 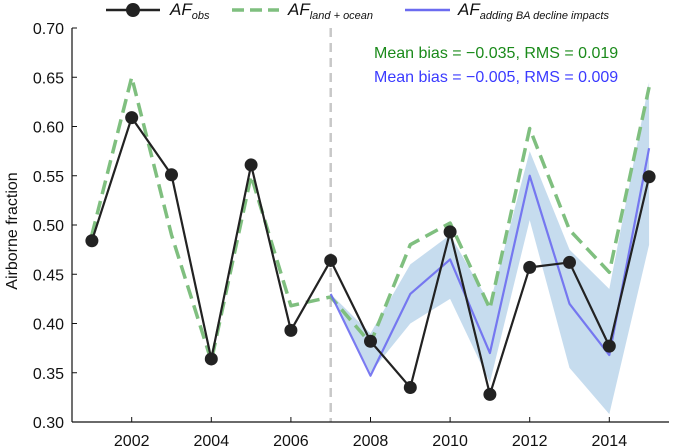 What do you see at coordinates (48, 177) in the screenshot?
I see `y-tick-label-5: 0.55` at bounding box center [48, 177].